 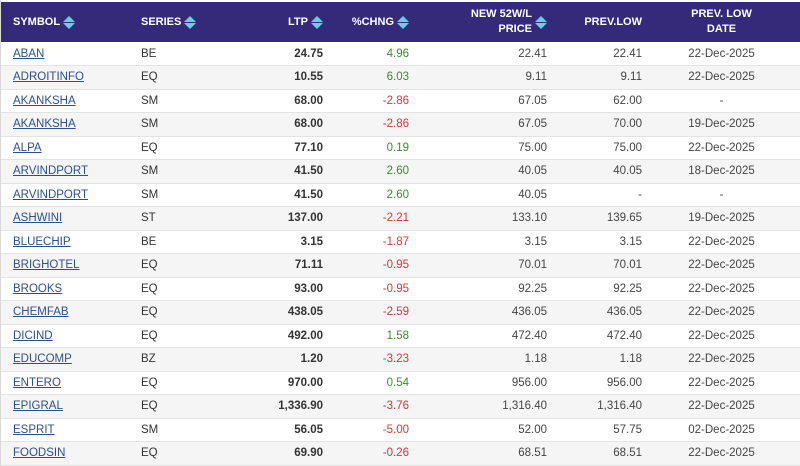 I want to click on cell-percent-change: 0.19, so click(x=397, y=147).